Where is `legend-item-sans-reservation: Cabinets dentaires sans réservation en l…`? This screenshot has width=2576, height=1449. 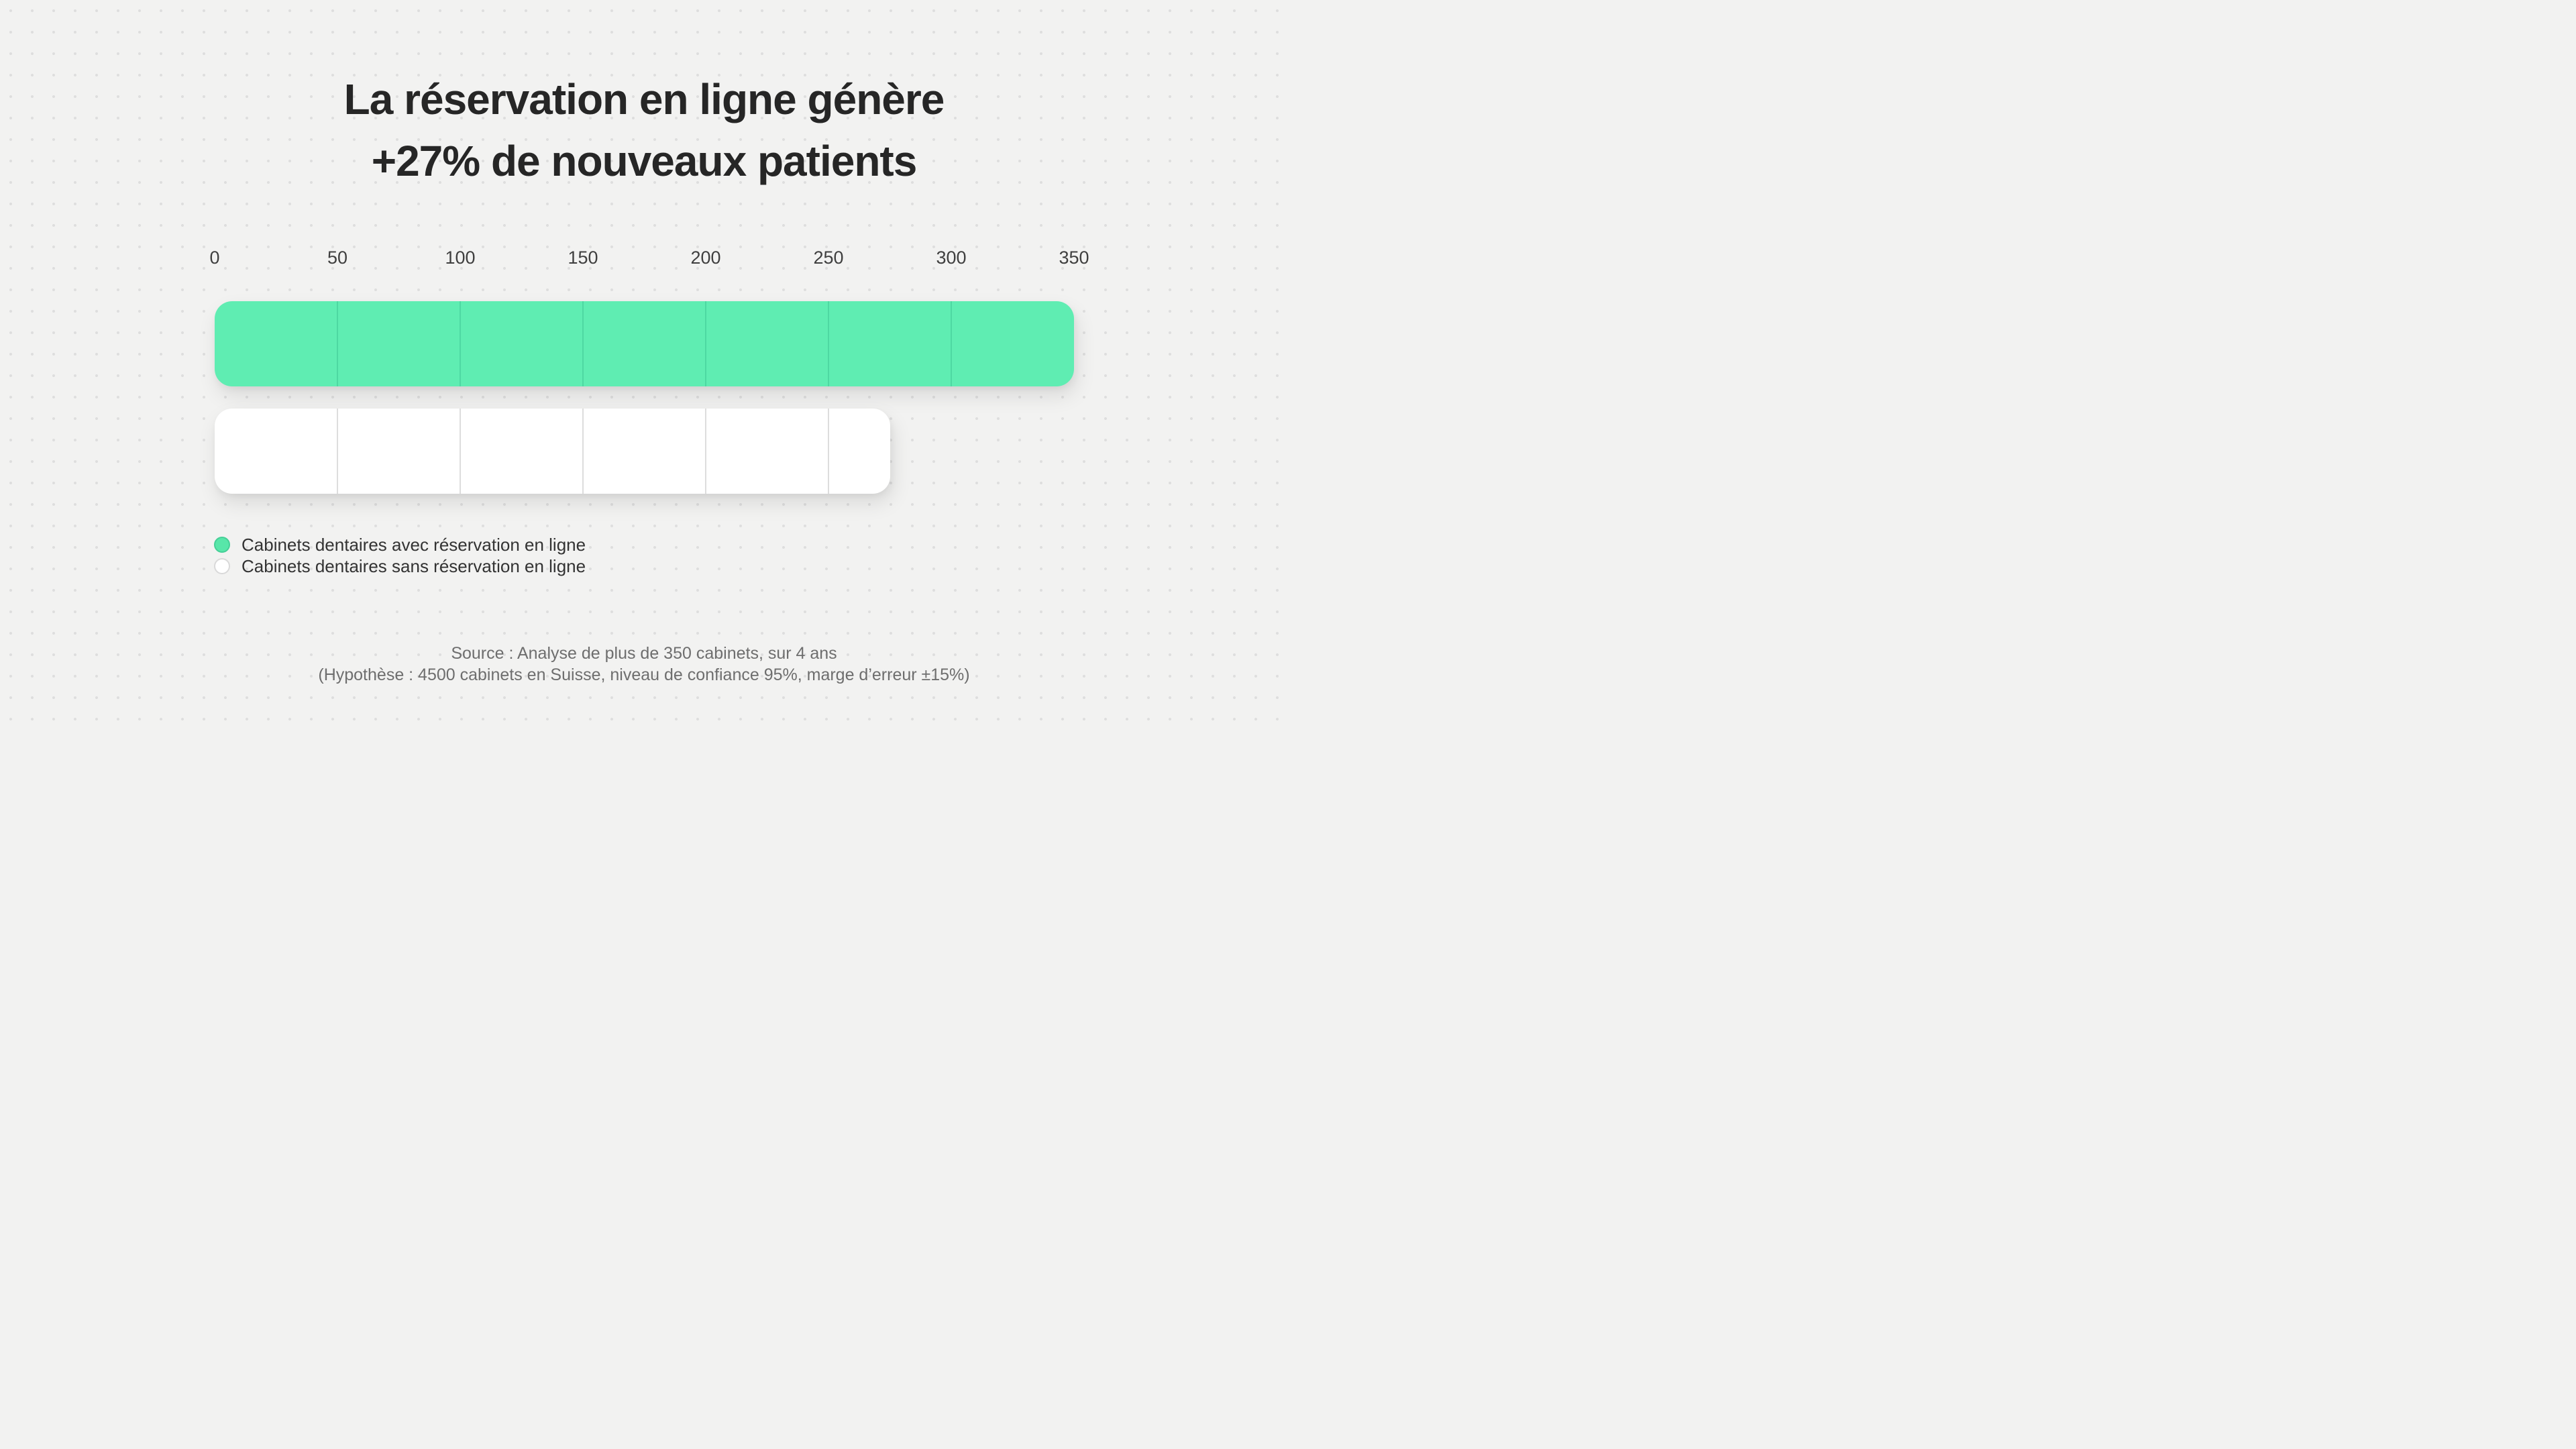
legend-item-sans-reservation: Cabinets dentaires sans réservation en l… is located at coordinates (400, 566).